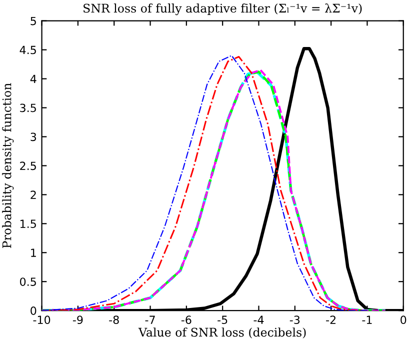  Describe the element at coordinates (28, 224) in the screenshot. I see `y-tick-label: 1.5` at that location.